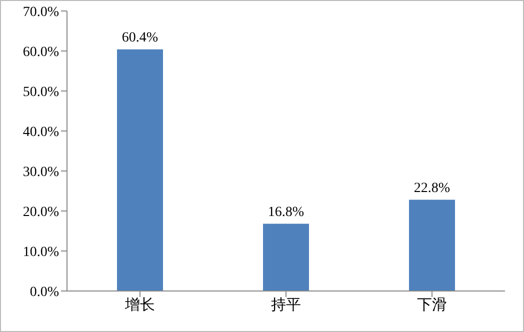 The width and height of the screenshot is (524, 332). Describe the element at coordinates (432, 305) in the screenshot. I see `x-tick-label: 下滑` at that location.